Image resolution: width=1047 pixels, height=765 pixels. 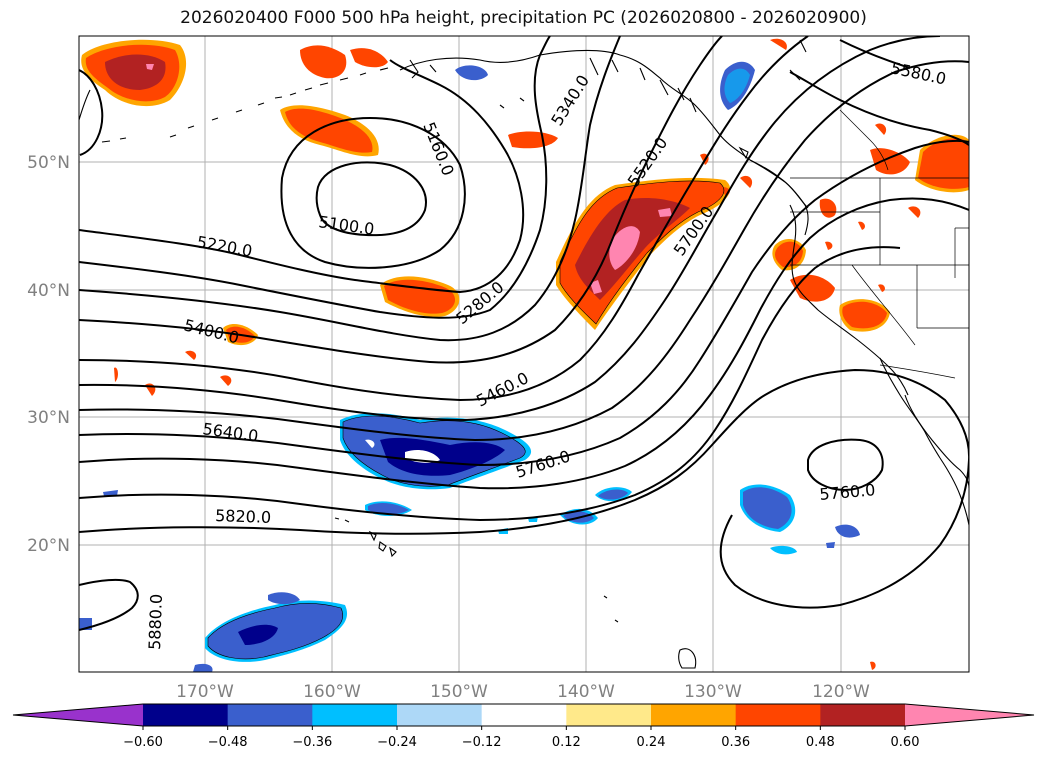 I want to click on colorbar-tick-label: 0.48, so click(x=820, y=742).